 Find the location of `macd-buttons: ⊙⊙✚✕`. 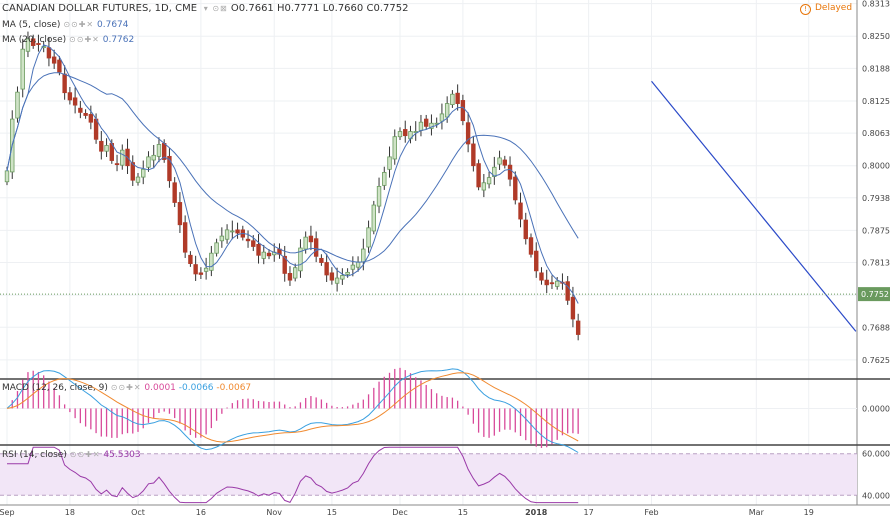

macd-buttons: ⊙⊙✚✕ is located at coordinates (126, 387).